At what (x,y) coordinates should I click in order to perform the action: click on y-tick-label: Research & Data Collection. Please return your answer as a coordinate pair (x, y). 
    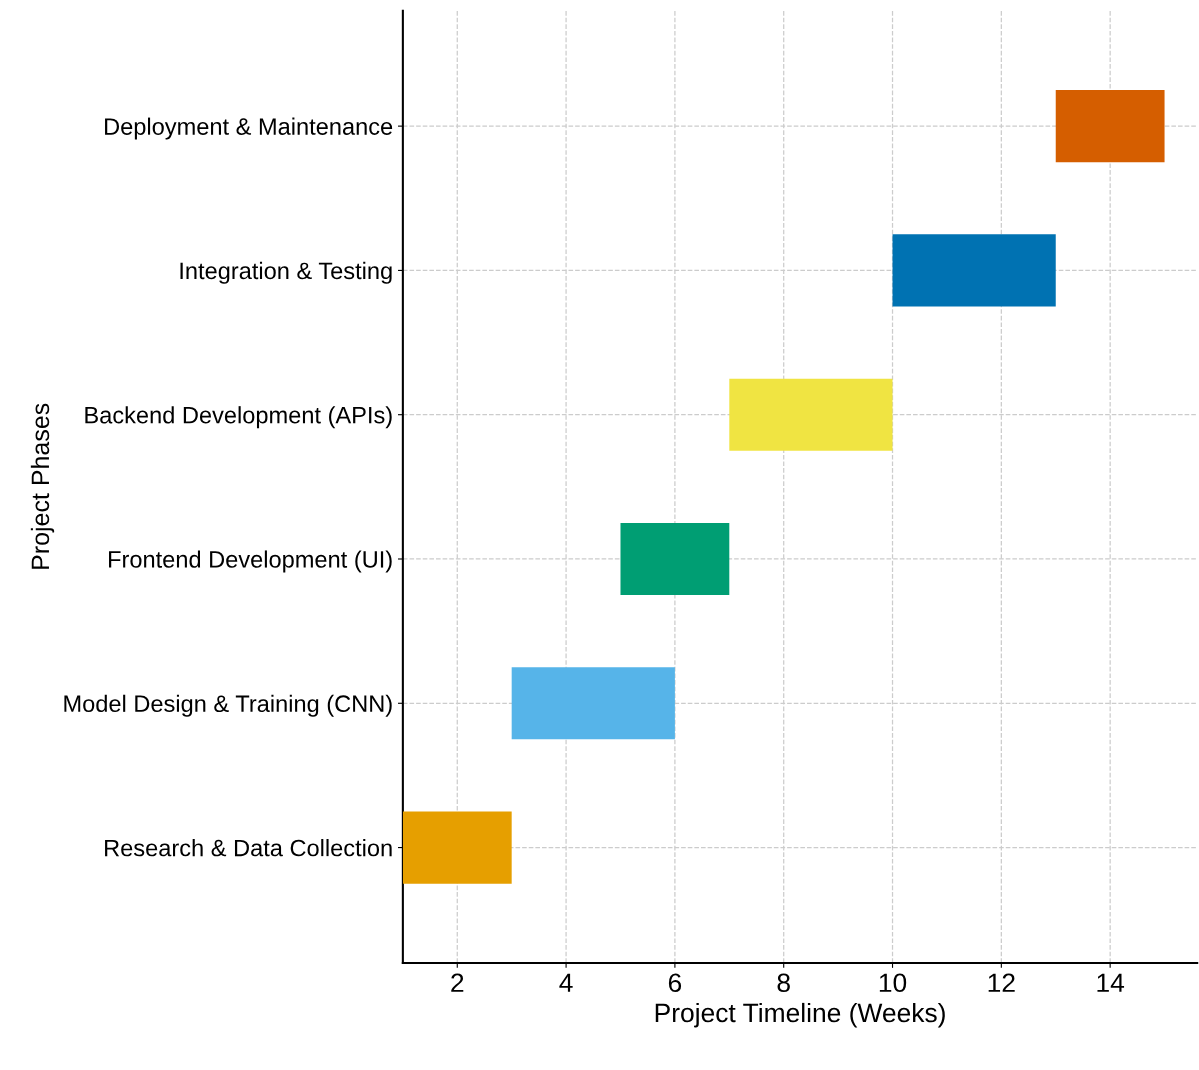
    Looking at the image, I should click on (248, 848).